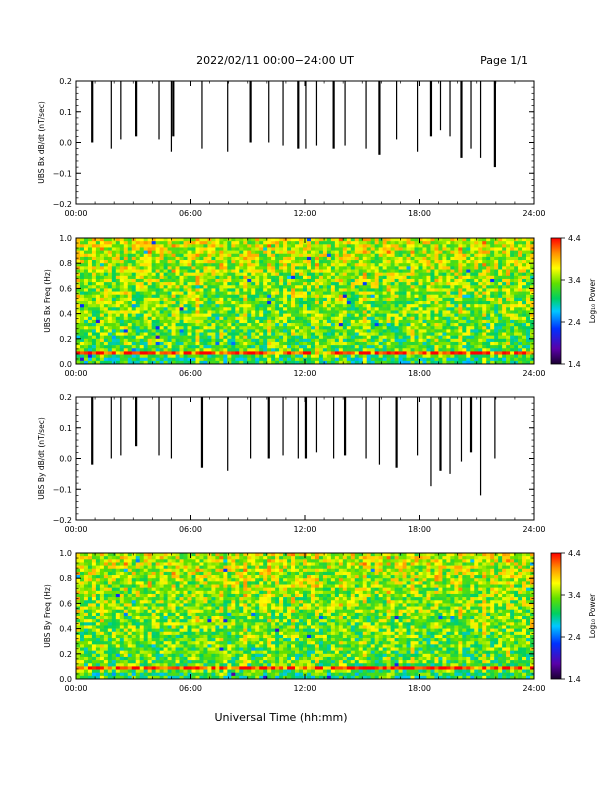  Describe the element at coordinates (65, 143) in the screenshot. I see `y-tick-label: 0.0` at that location.